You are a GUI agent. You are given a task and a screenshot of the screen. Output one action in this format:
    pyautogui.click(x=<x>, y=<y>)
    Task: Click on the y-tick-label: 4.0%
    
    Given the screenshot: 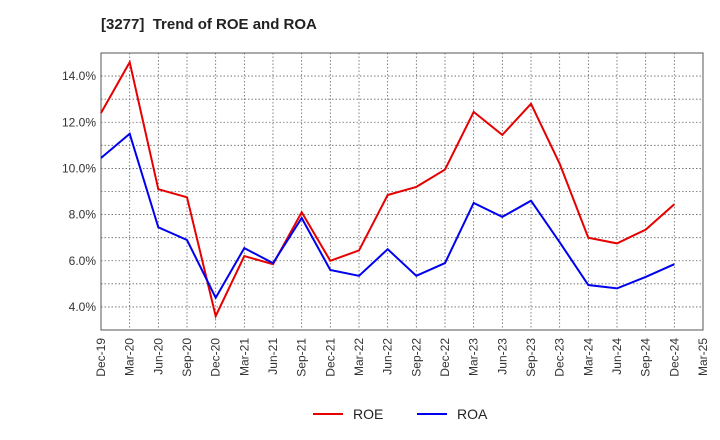 What is the action you would take?
    pyautogui.click(x=83, y=307)
    